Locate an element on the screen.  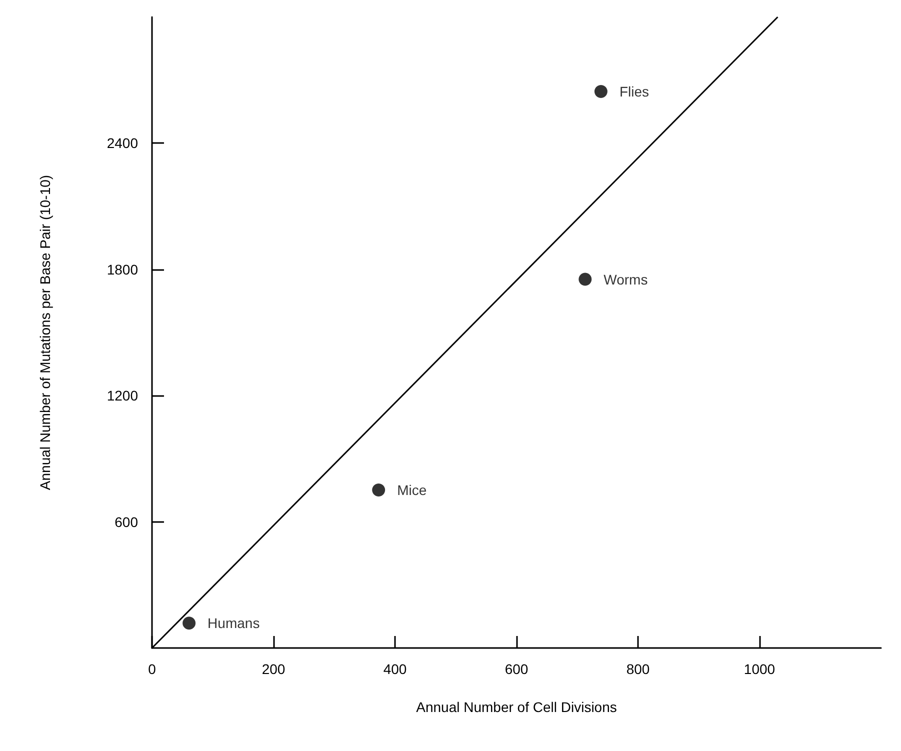
data-label: Flies is located at coordinates (634, 91).